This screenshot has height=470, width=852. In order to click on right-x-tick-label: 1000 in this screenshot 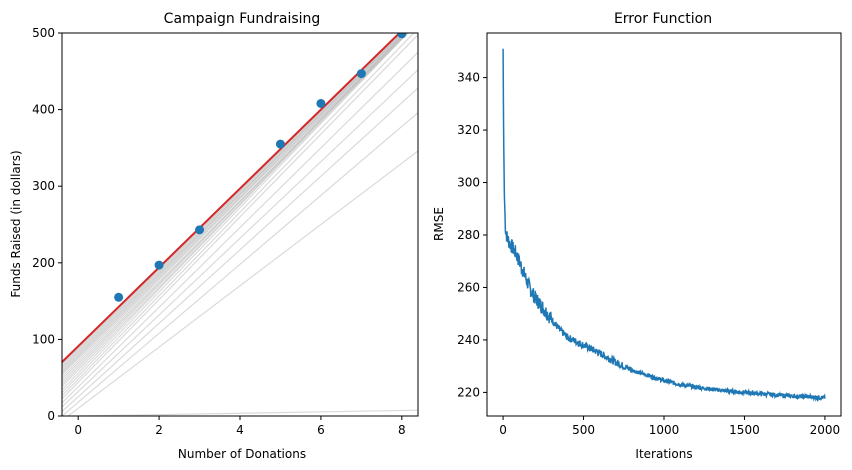, I will do `click(664, 430)`.